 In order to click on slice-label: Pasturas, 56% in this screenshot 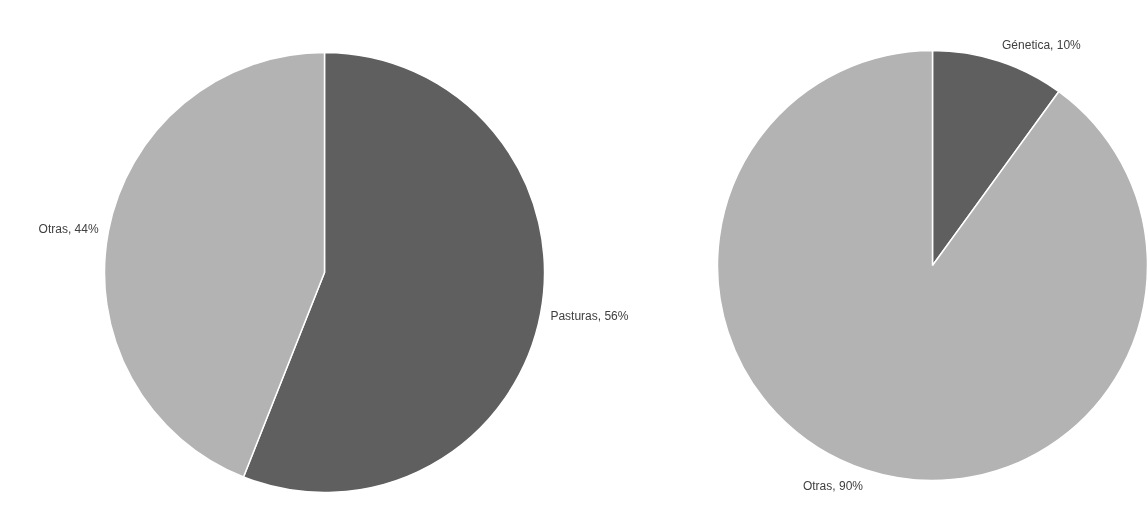, I will do `click(589, 315)`.